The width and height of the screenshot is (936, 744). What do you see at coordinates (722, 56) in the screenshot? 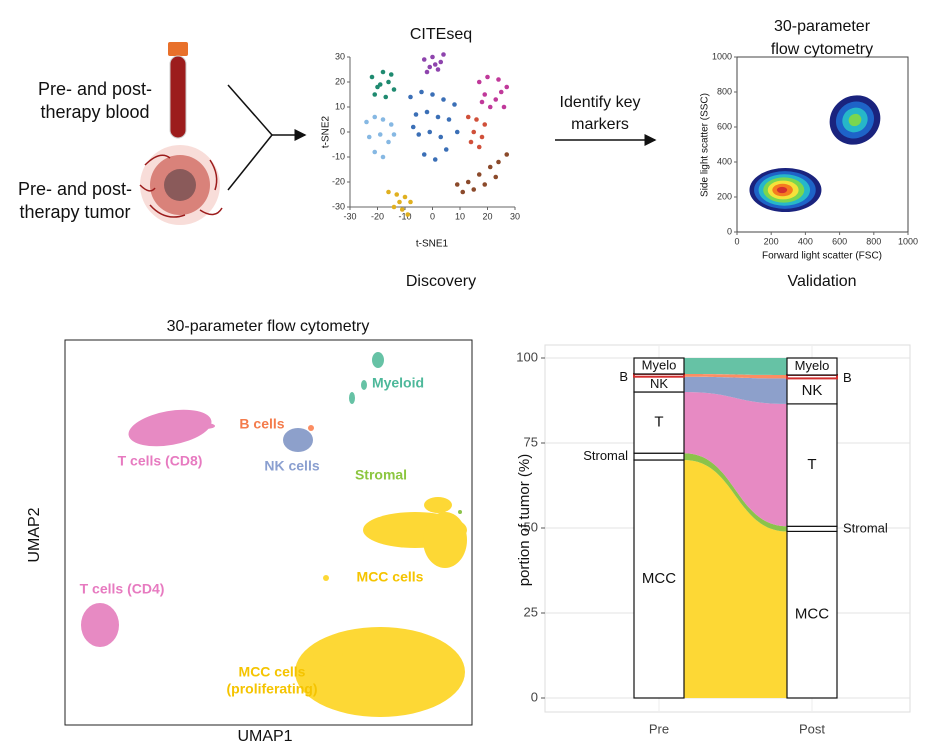
I see `y-tick-label: 1000` at bounding box center [722, 56].